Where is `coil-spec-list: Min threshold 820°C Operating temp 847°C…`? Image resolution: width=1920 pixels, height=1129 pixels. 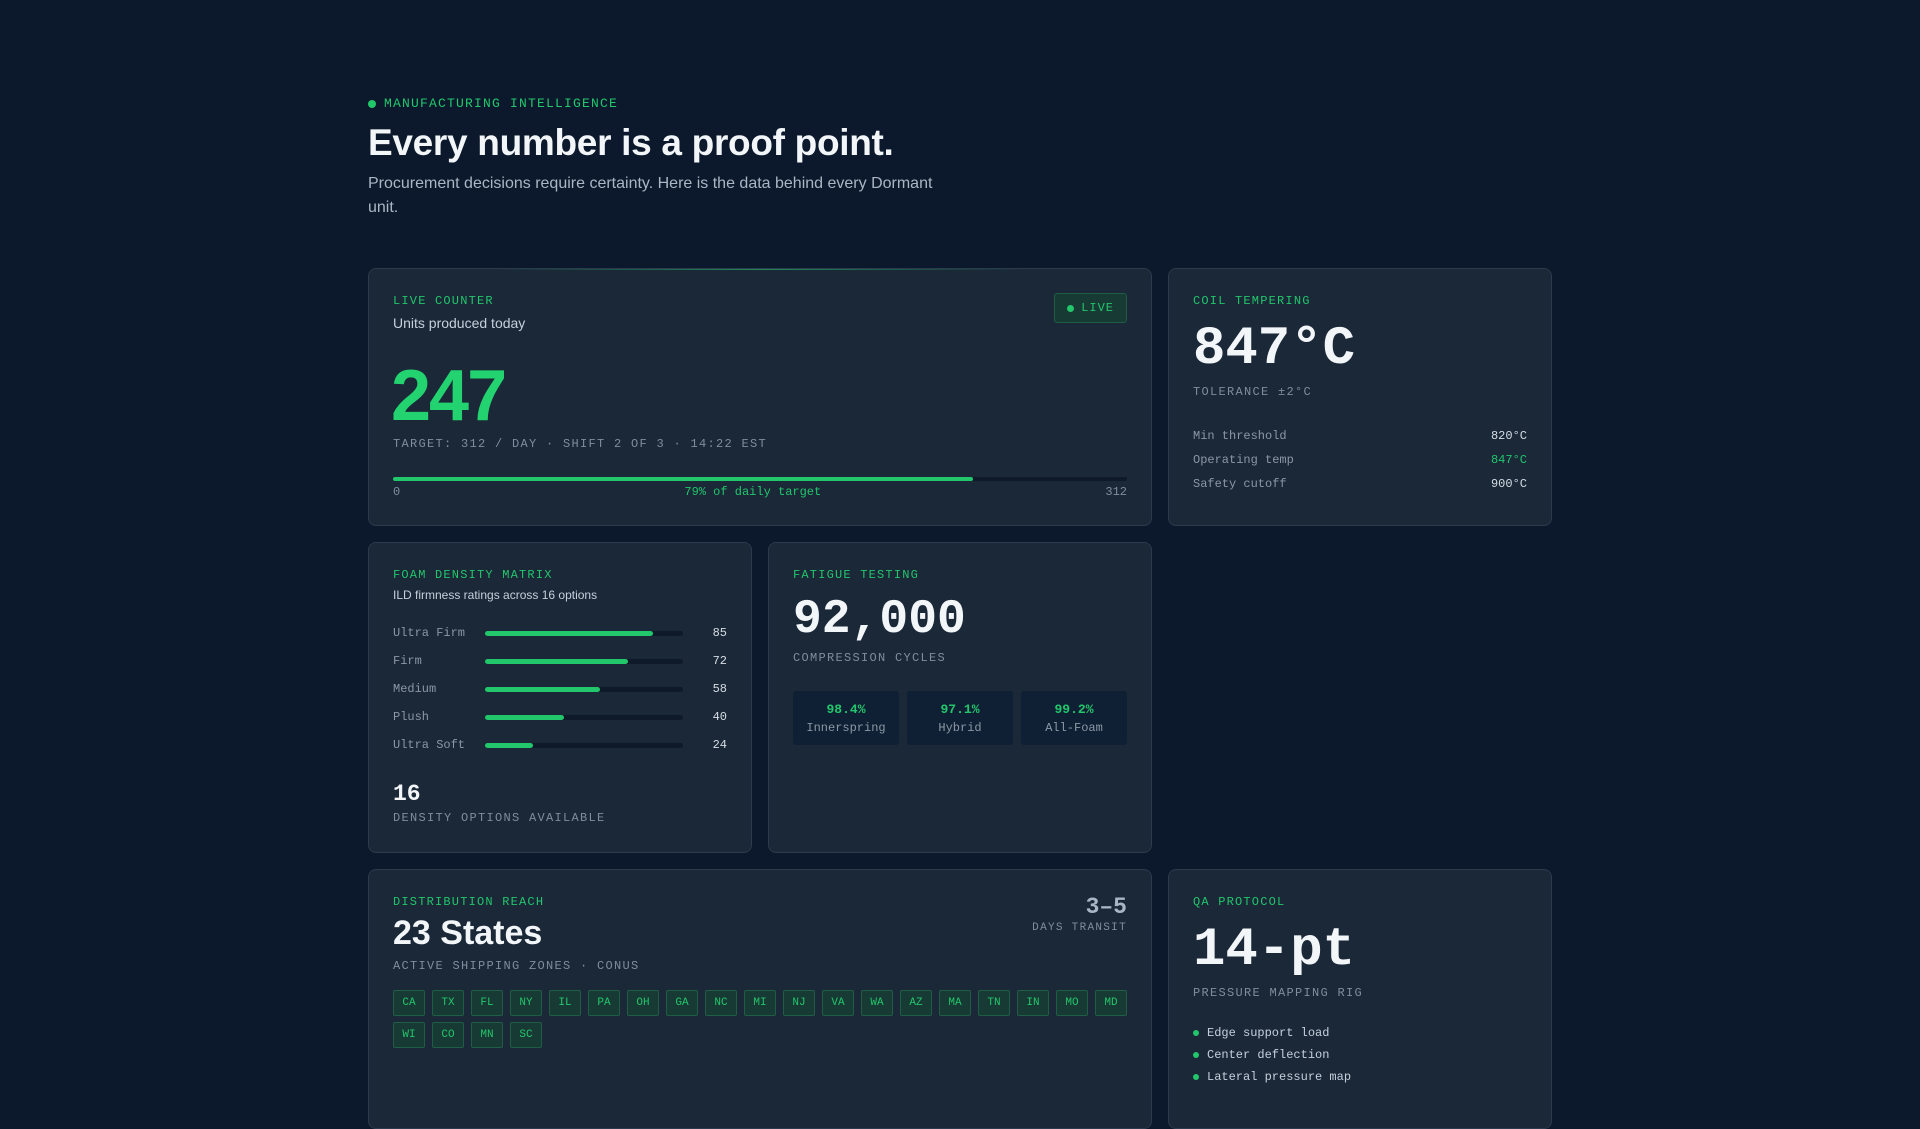 coil-spec-list: Min threshold 820°C Operating temp 847°C… is located at coordinates (1360, 460).